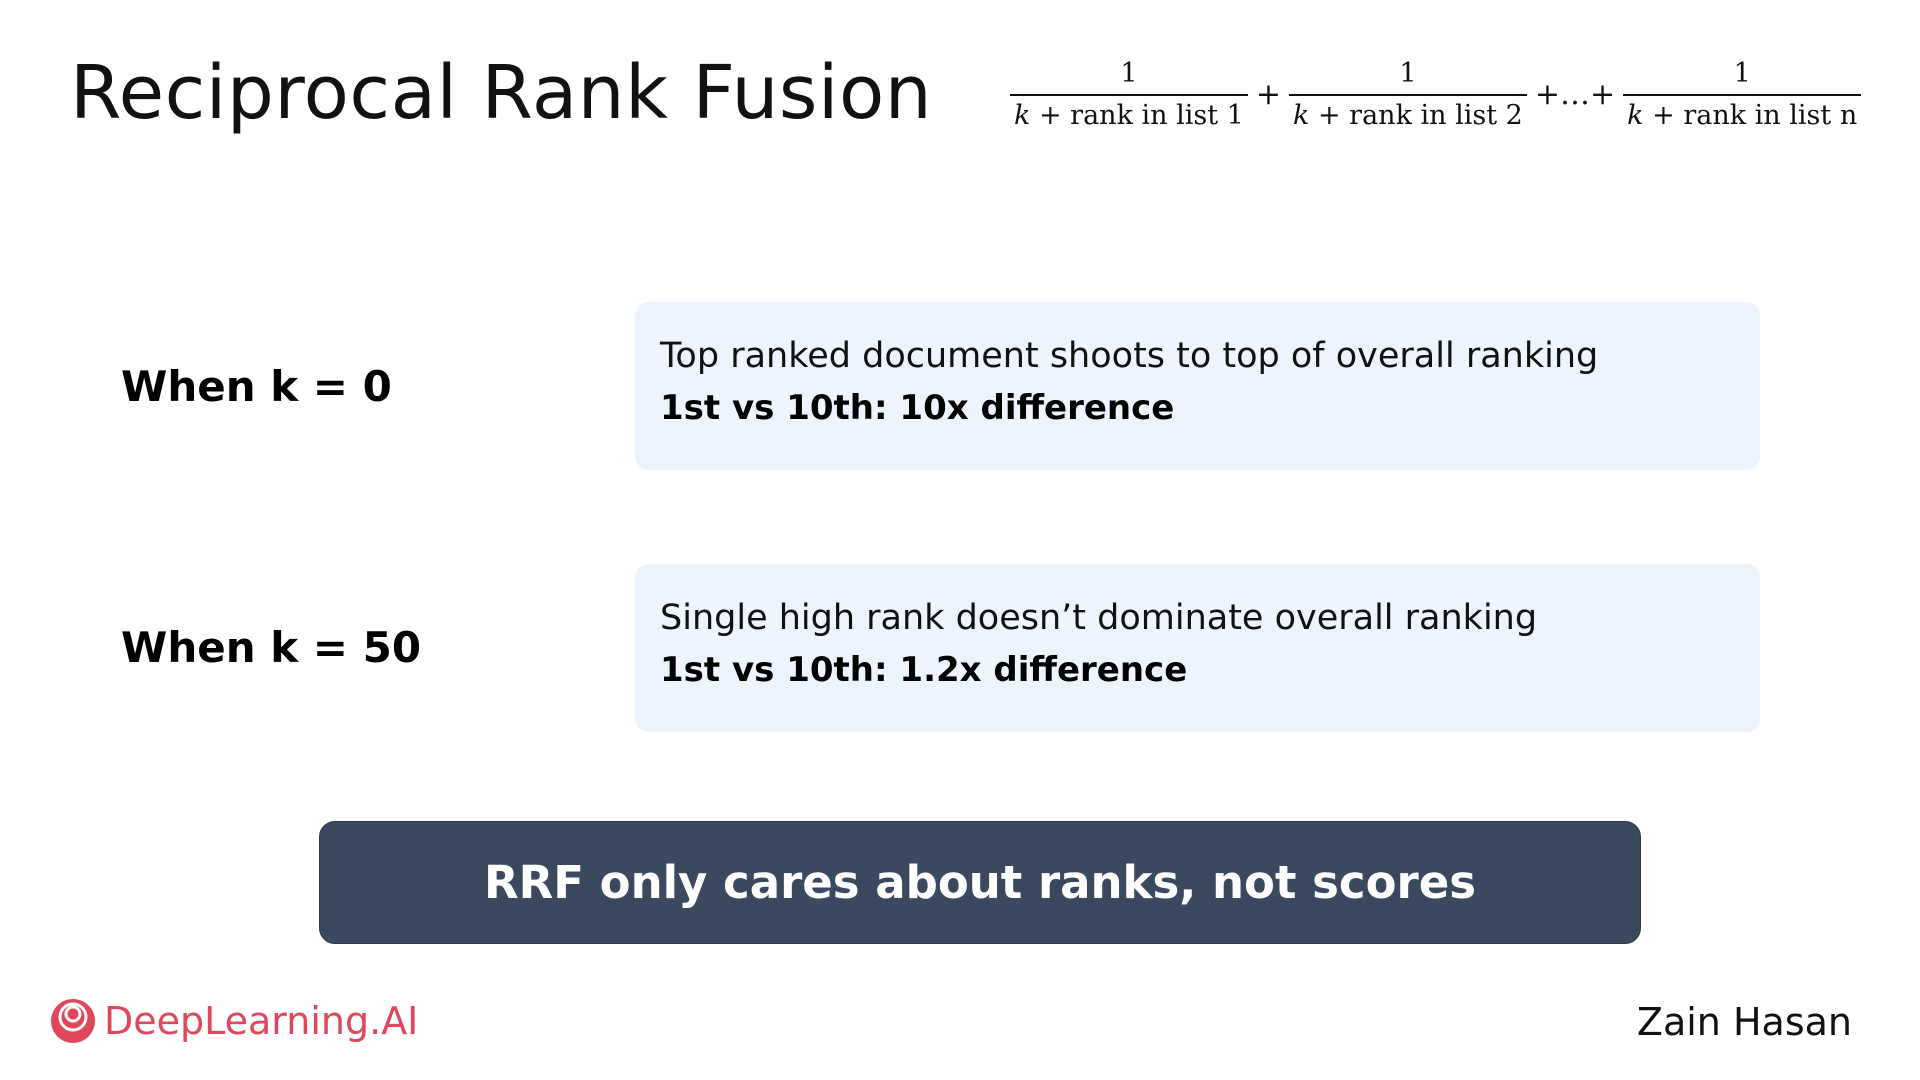 This screenshot has height=1080, width=1920. What do you see at coordinates (256, 386) in the screenshot?
I see `k-zero-label: When k = 0` at bounding box center [256, 386].